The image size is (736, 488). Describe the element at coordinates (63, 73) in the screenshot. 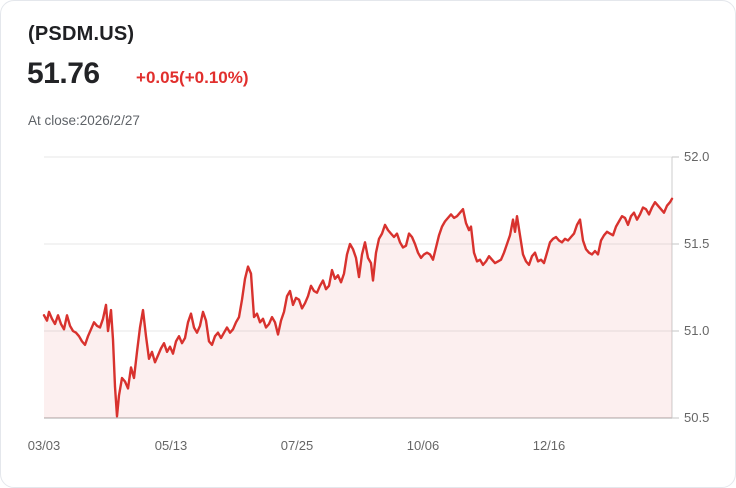

I see `last-price: 51.76` at that location.